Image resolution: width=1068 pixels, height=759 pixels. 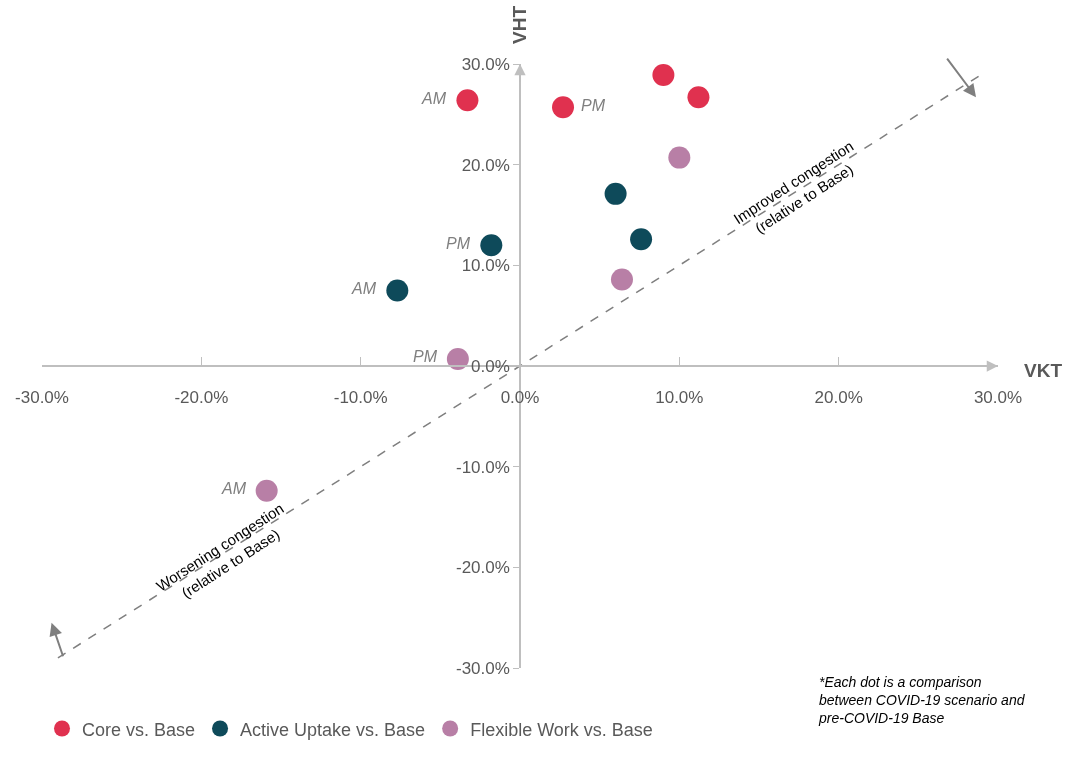 I want to click on y-tick-label: 0.0%, so click(x=490, y=366).